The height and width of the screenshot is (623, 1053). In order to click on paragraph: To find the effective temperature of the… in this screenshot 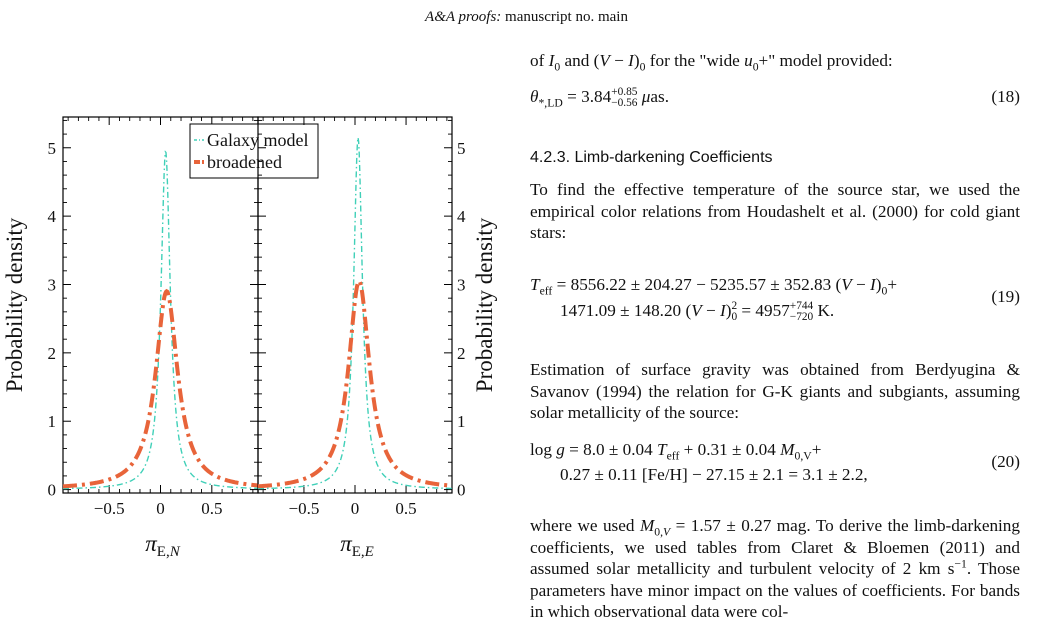, I will do `click(775, 211)`.